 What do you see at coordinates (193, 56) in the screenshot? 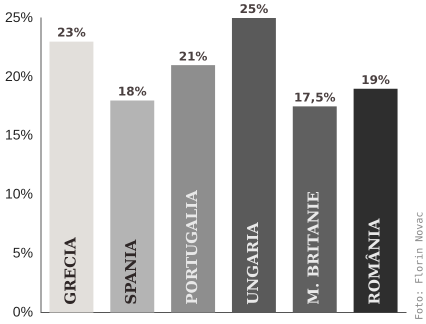
I see `data-label: 21%` at bounding box center [193, 56].